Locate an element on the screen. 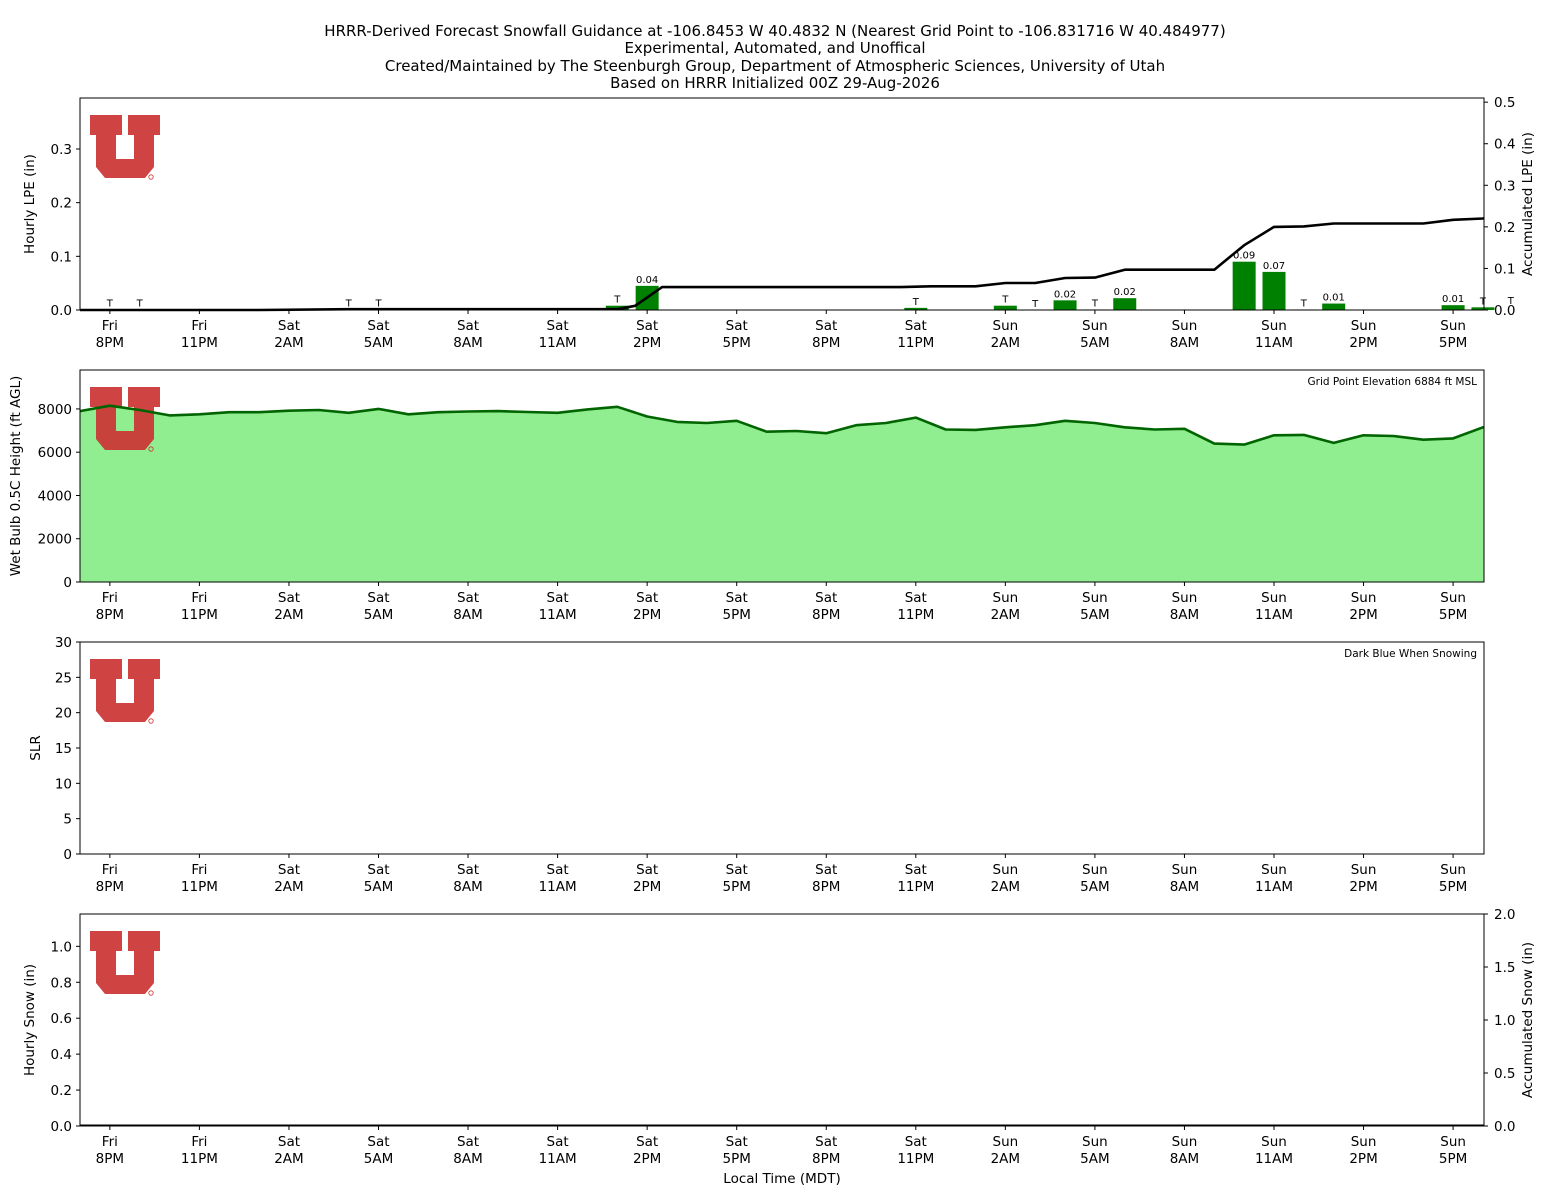 This screenshot has width=1550, height=1200. y2-tick-label: 0.4 is located at coordinates (1504, 145).